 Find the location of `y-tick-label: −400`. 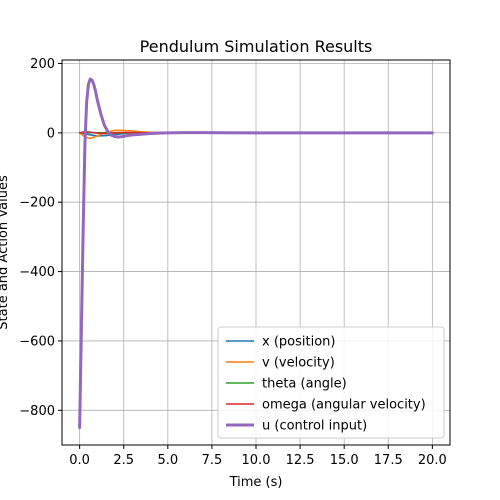

y-tick-label: −400 is located at coordinates (37, 272).